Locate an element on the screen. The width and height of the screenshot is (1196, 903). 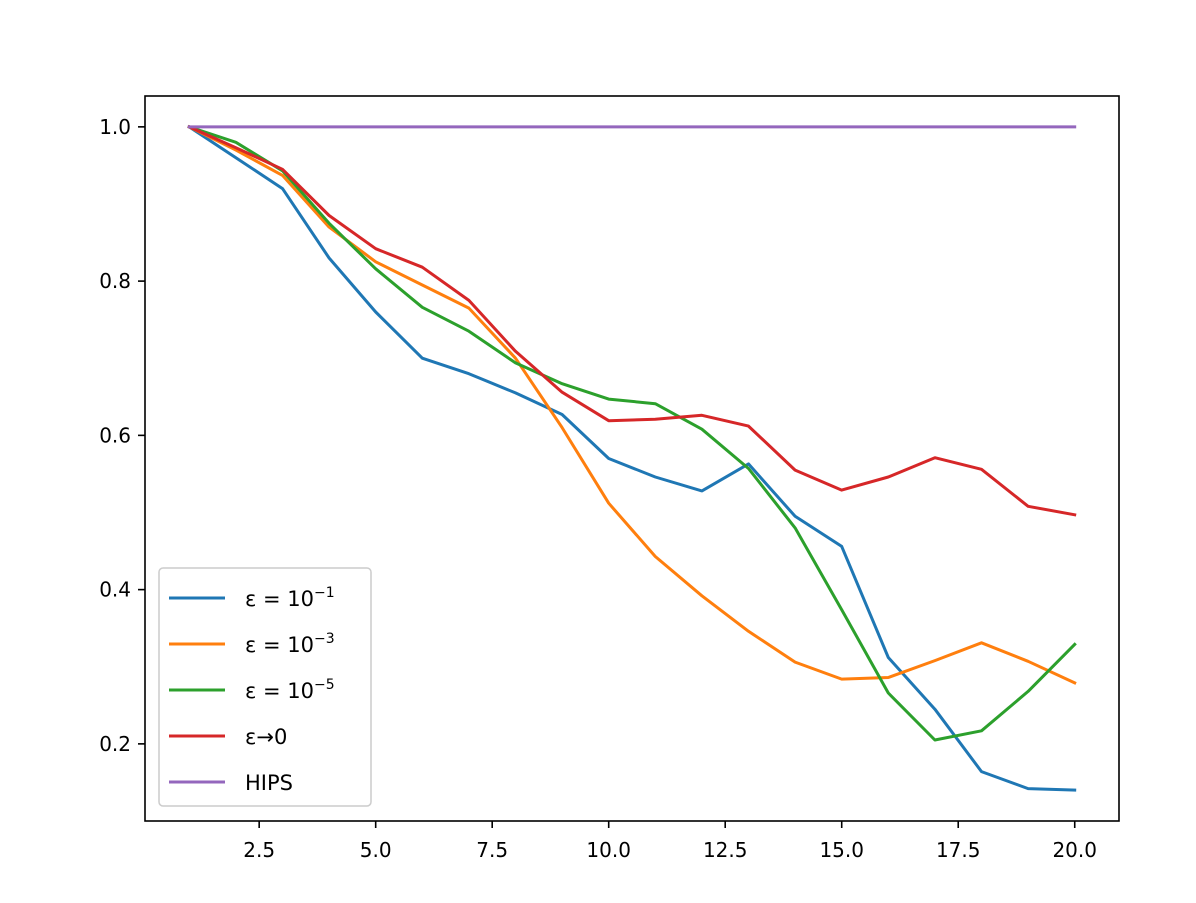
legend-label-base: ε→0 is located at coordinates (266, 737).